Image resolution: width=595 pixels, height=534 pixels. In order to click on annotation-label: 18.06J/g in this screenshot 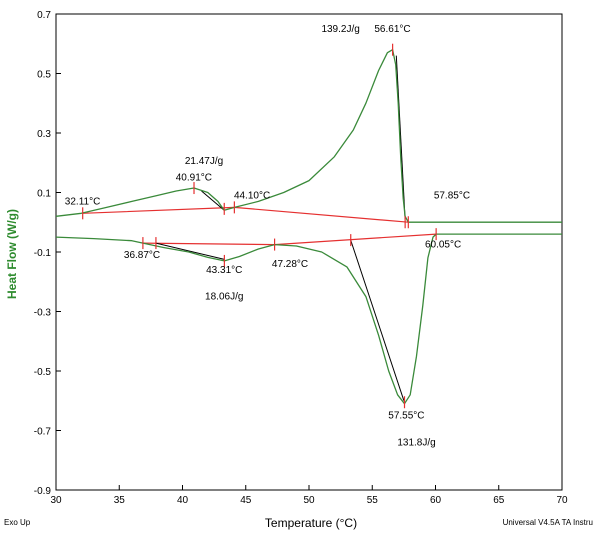, I will do `click(224, 297)`.